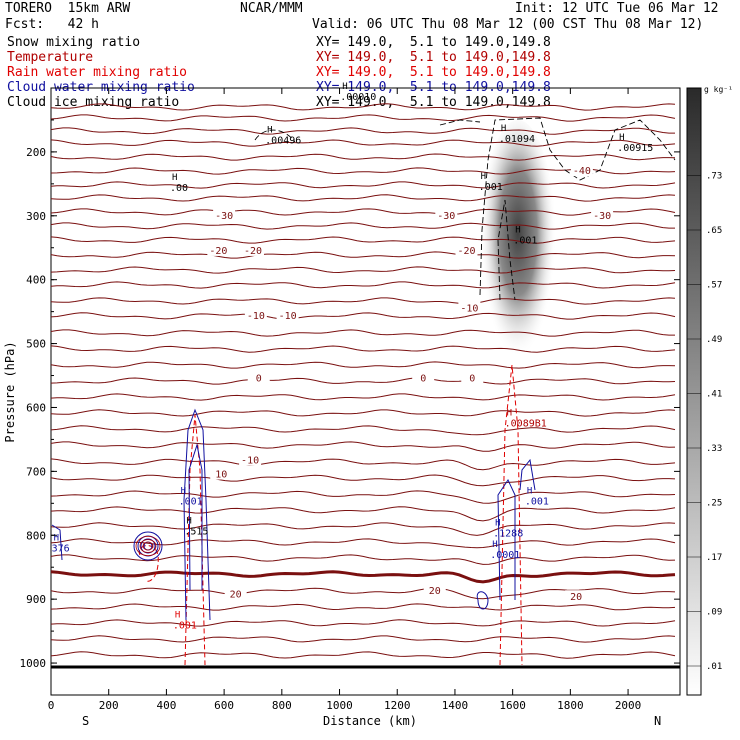 This screenshot has width=740, height=740. What do you see at coordinates (363, 577) in the screenshot?
I see `freezing-level-contour` at bounding box center [363, 577].